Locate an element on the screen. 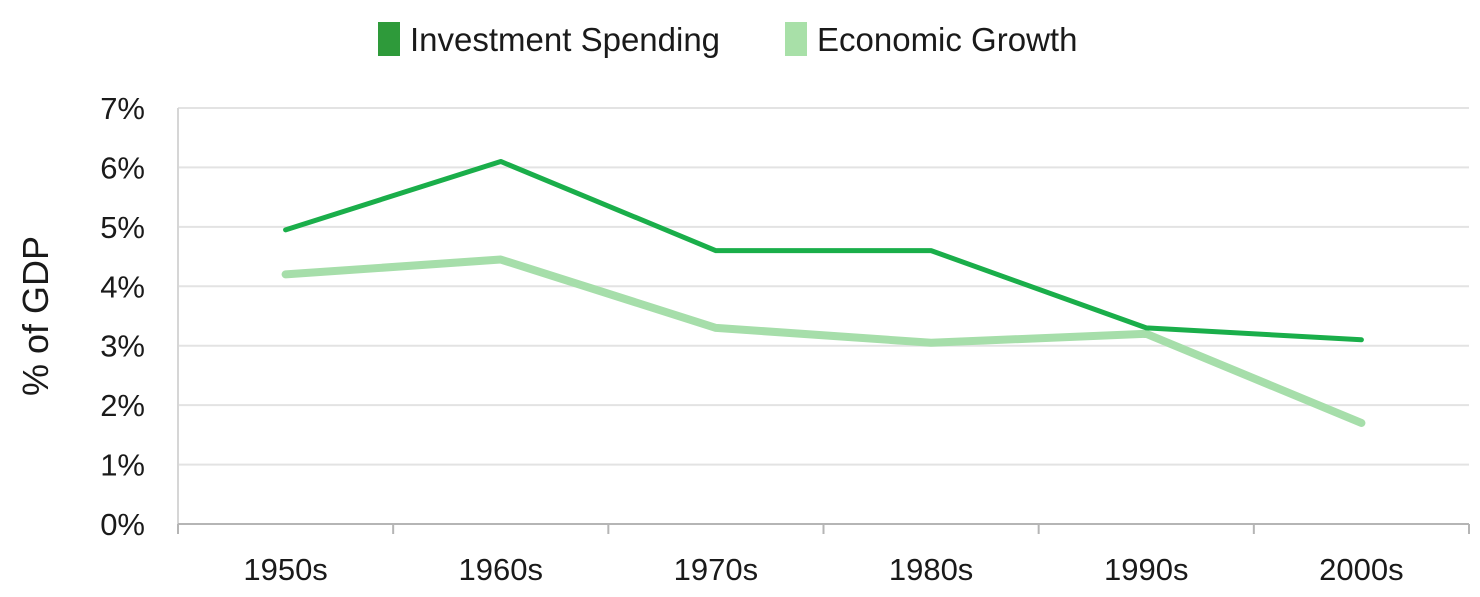 The width and height of the screenshot is (1480, 597). x-tick-label: 1970s is located at coordinates (716, 569).